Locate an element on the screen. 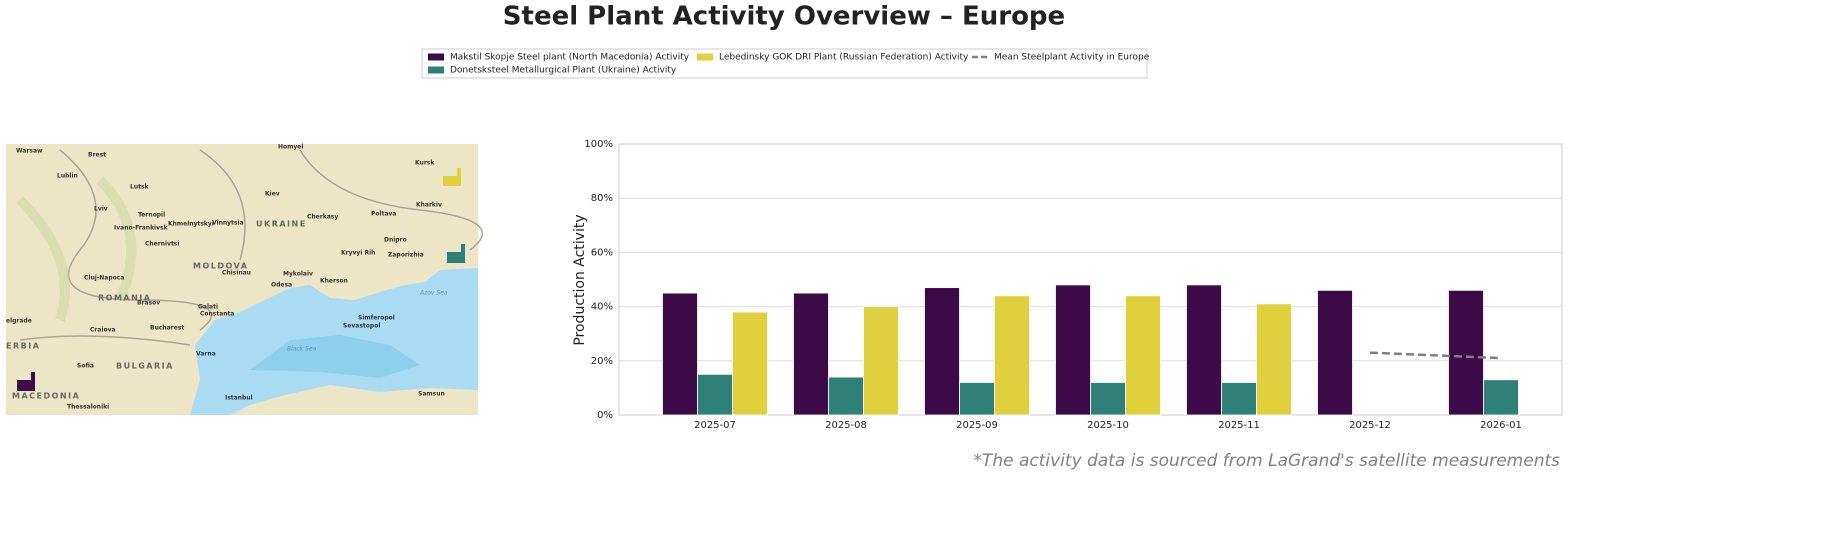 The width and height of the screenshot is (1828, 554). map-label: Sevastopol is located at coordinates (361, 326).